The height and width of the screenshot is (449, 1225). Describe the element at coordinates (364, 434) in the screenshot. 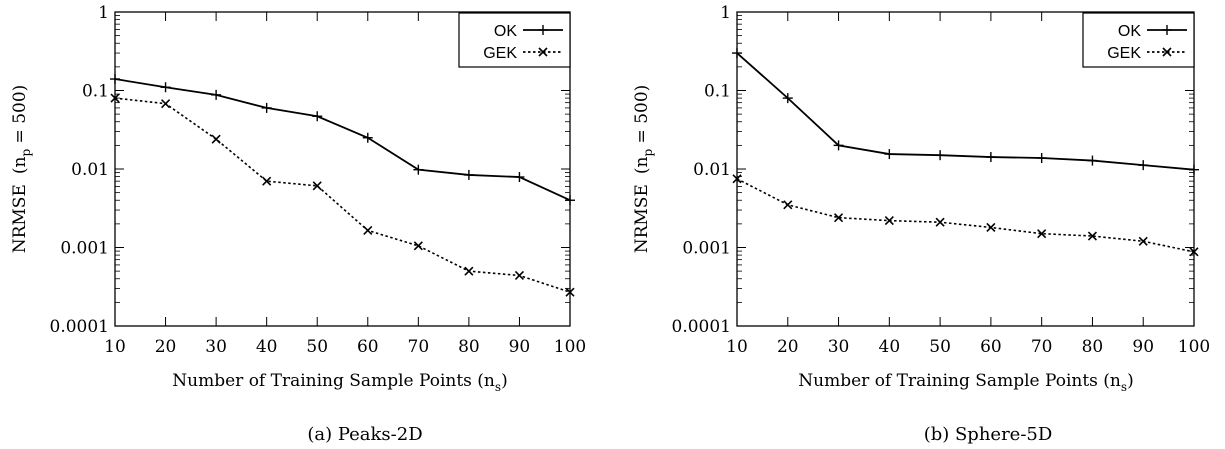

I see `panel-caption: (a) Peaks-2D` at that location.